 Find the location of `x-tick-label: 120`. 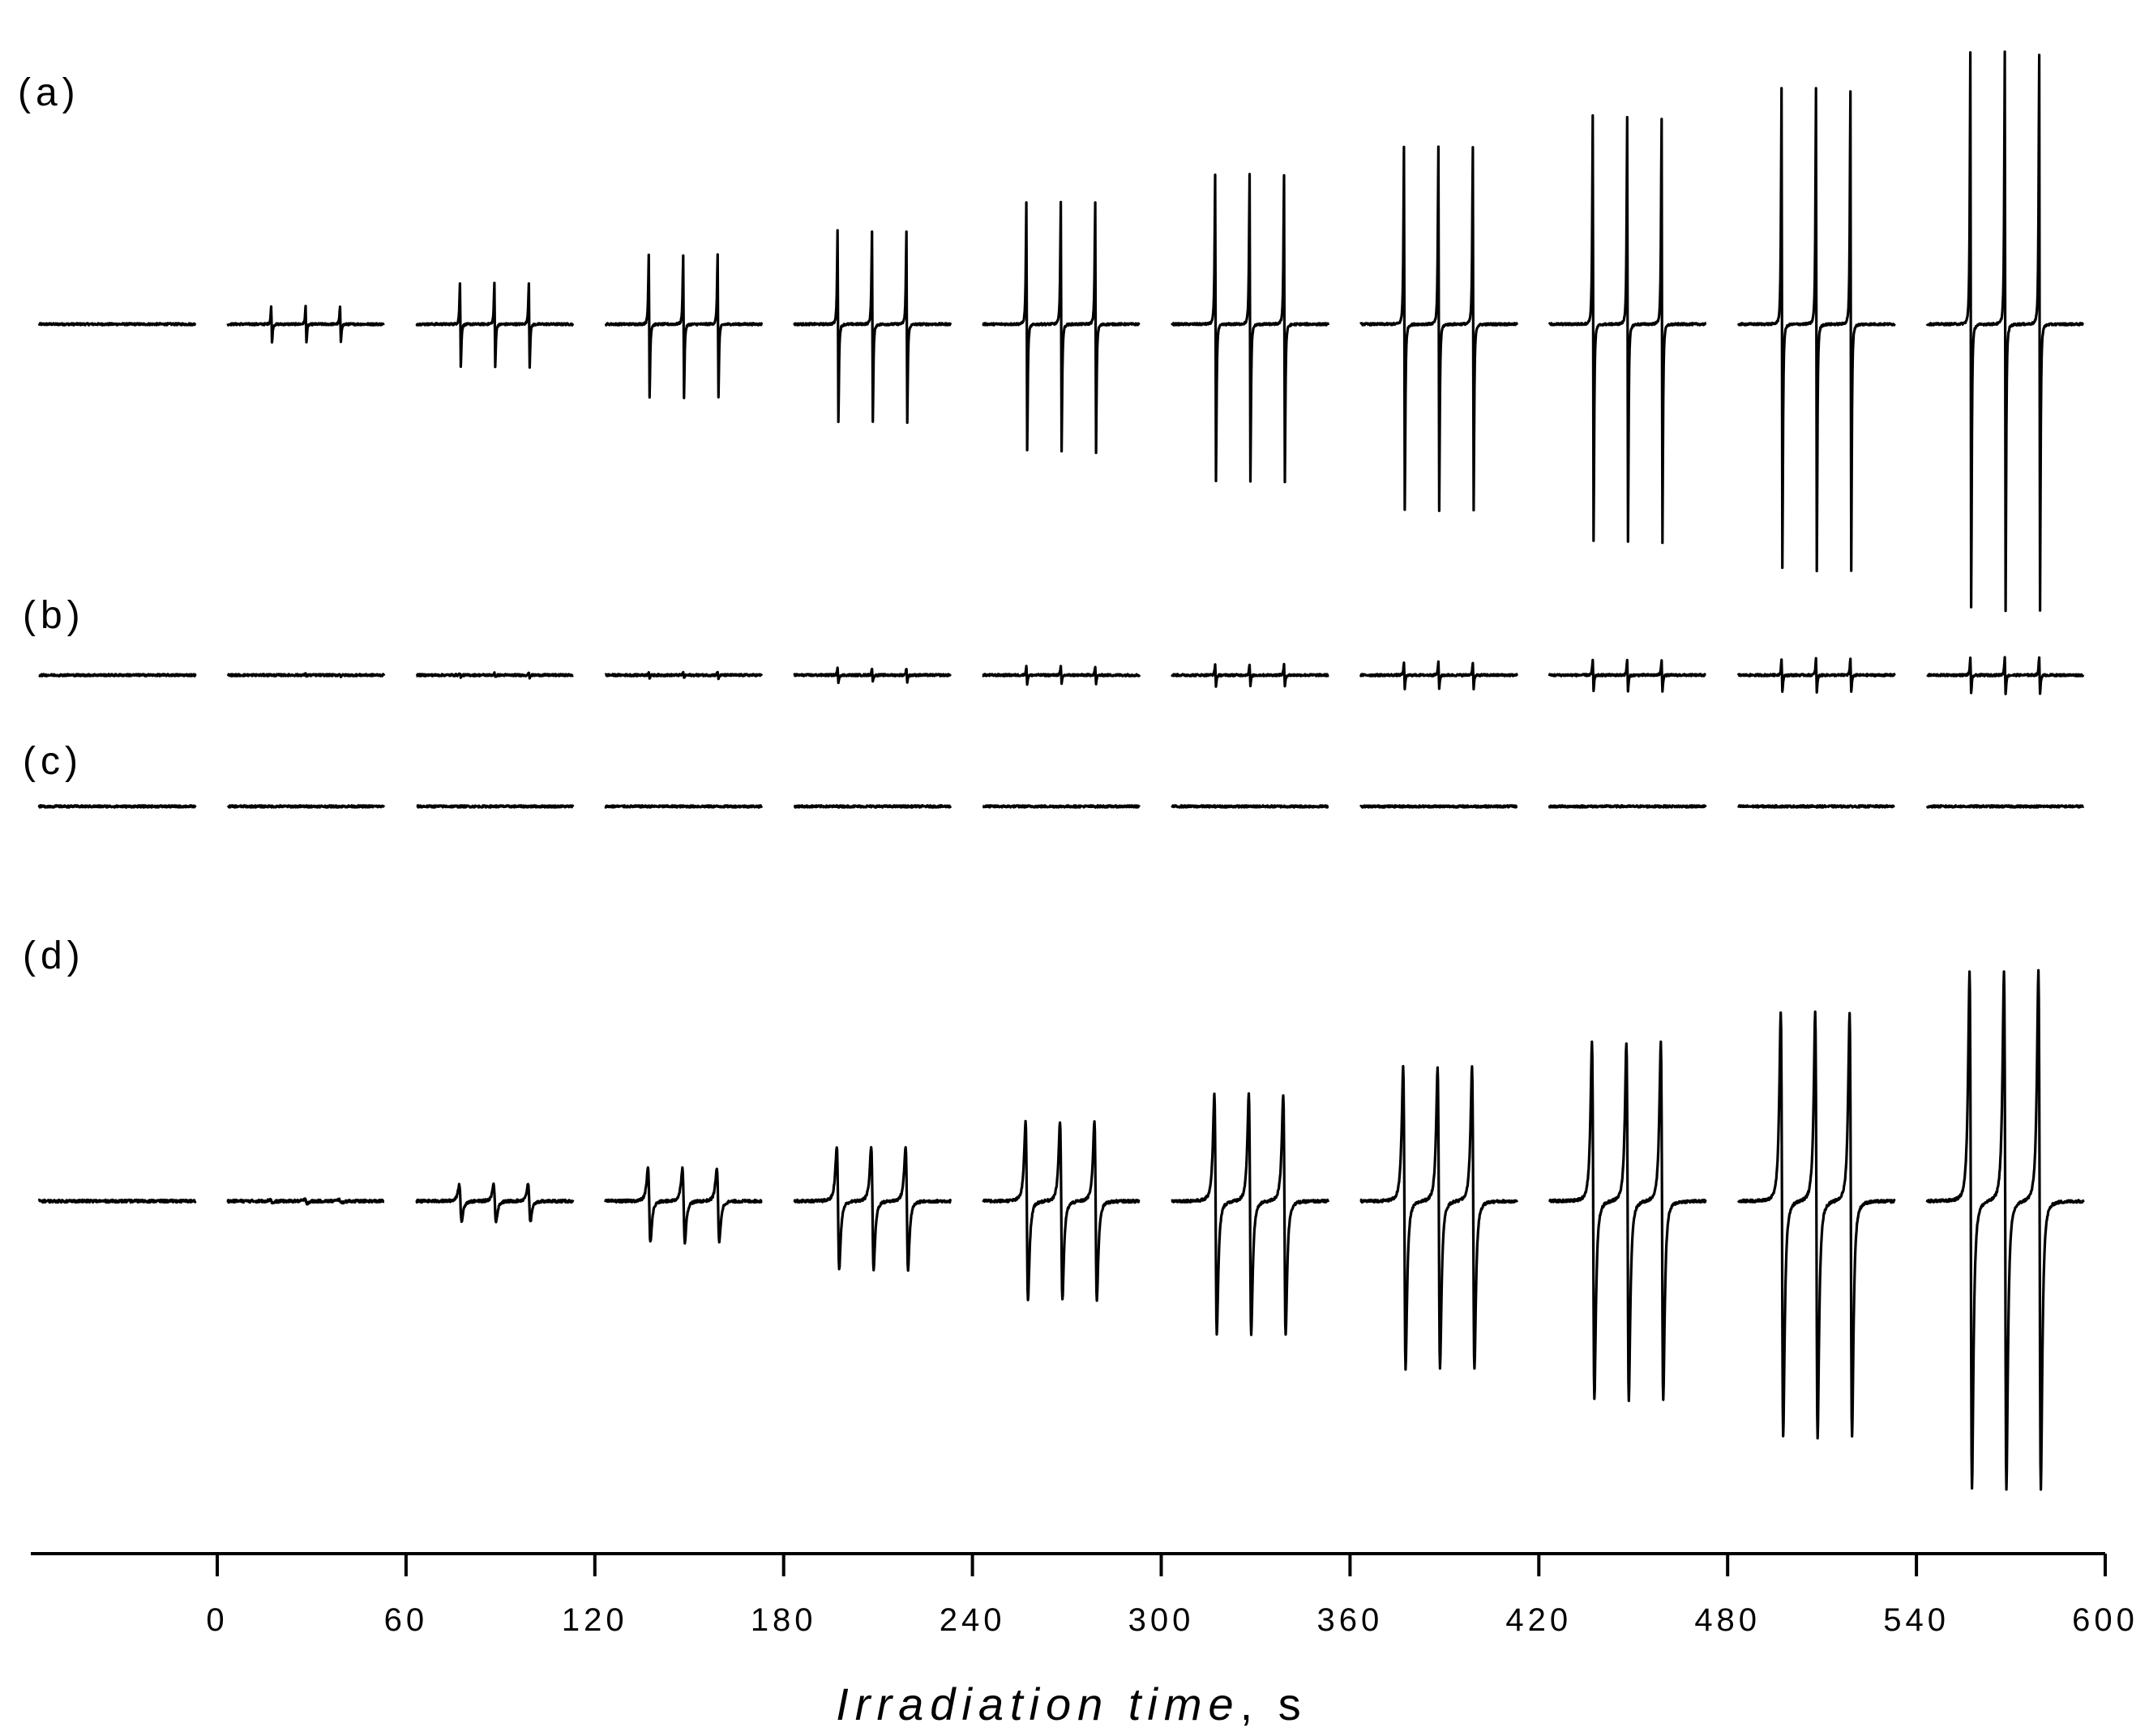

x-tick-label: 120 is located at coordinates (595, 1620).